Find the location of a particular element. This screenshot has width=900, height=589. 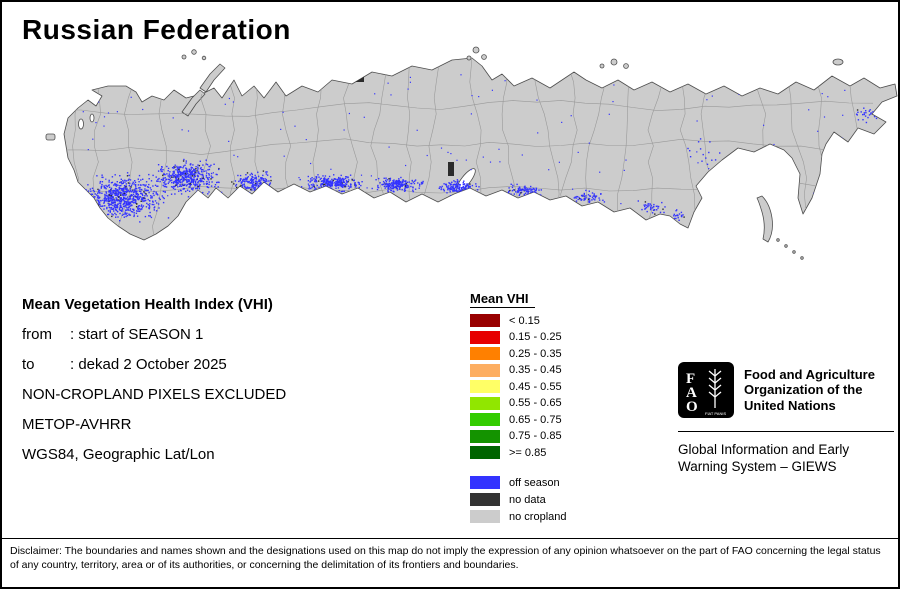

svg-text: O is located at coordinates (692, 407).